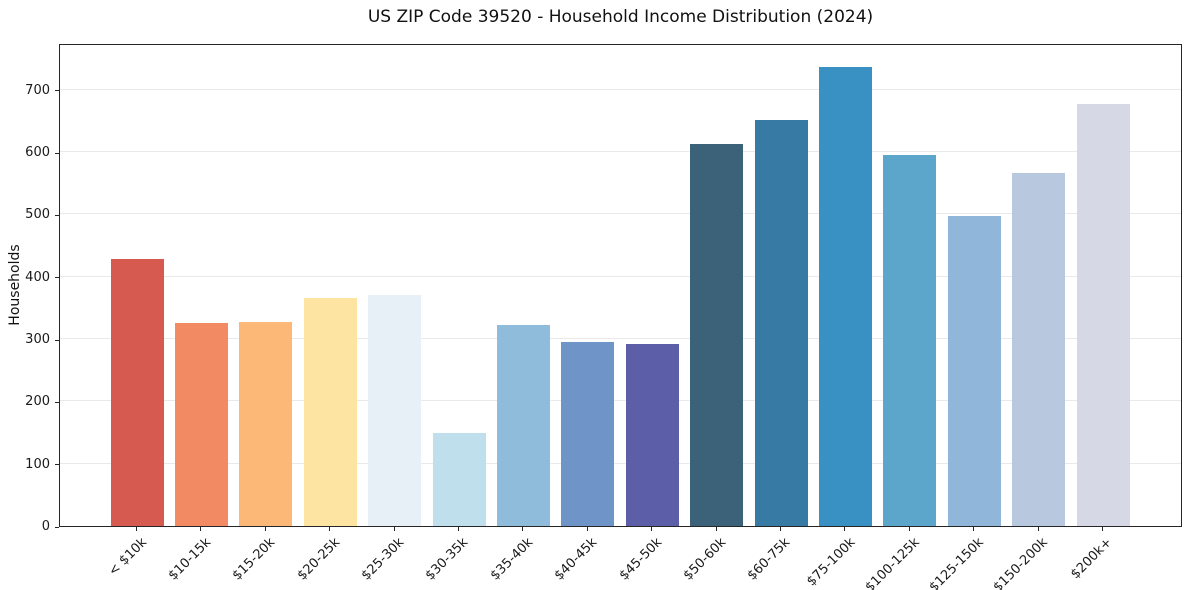  What do you see at coordinates (37, 402) in the screenshot?
I see `y-tick-label: 200` at bounding box center [37, 402].